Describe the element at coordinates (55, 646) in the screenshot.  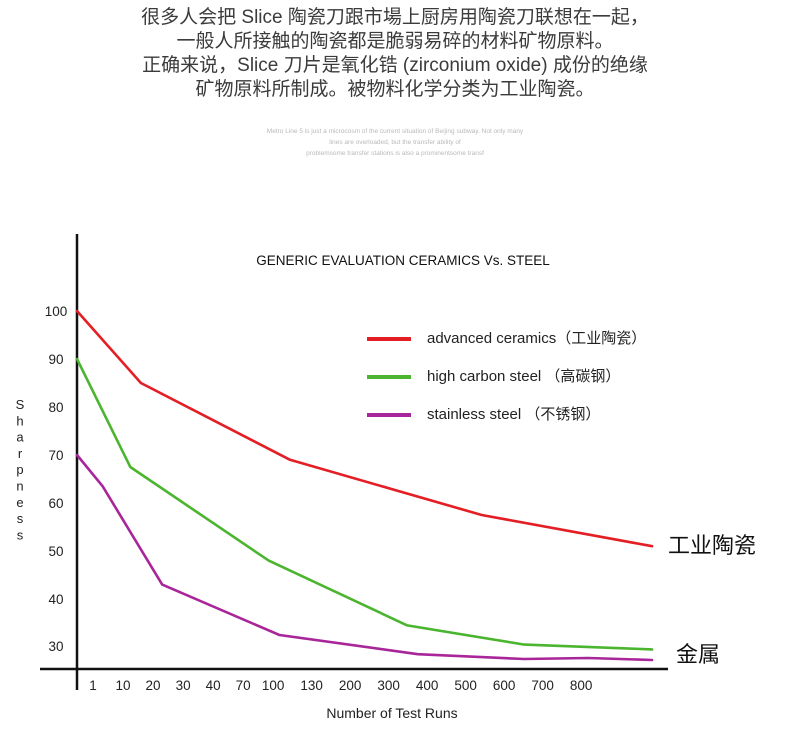
I see `y-tick-label: 30` at that location.